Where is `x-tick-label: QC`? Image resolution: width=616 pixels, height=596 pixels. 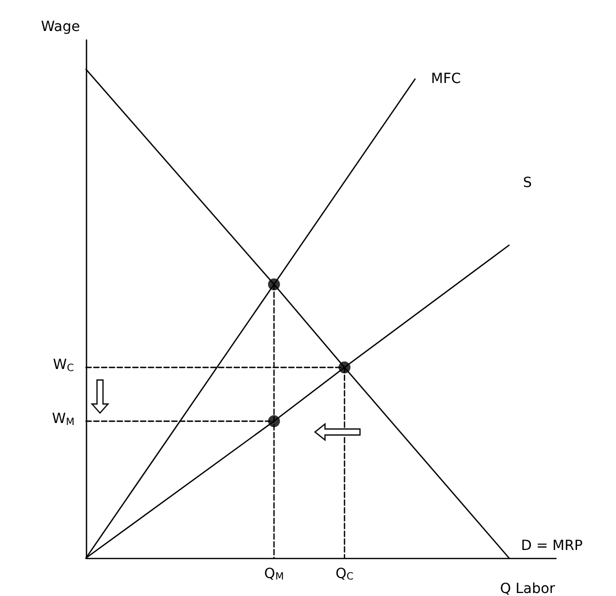 x-tick-label: QC is located at coordinates (344, 574).